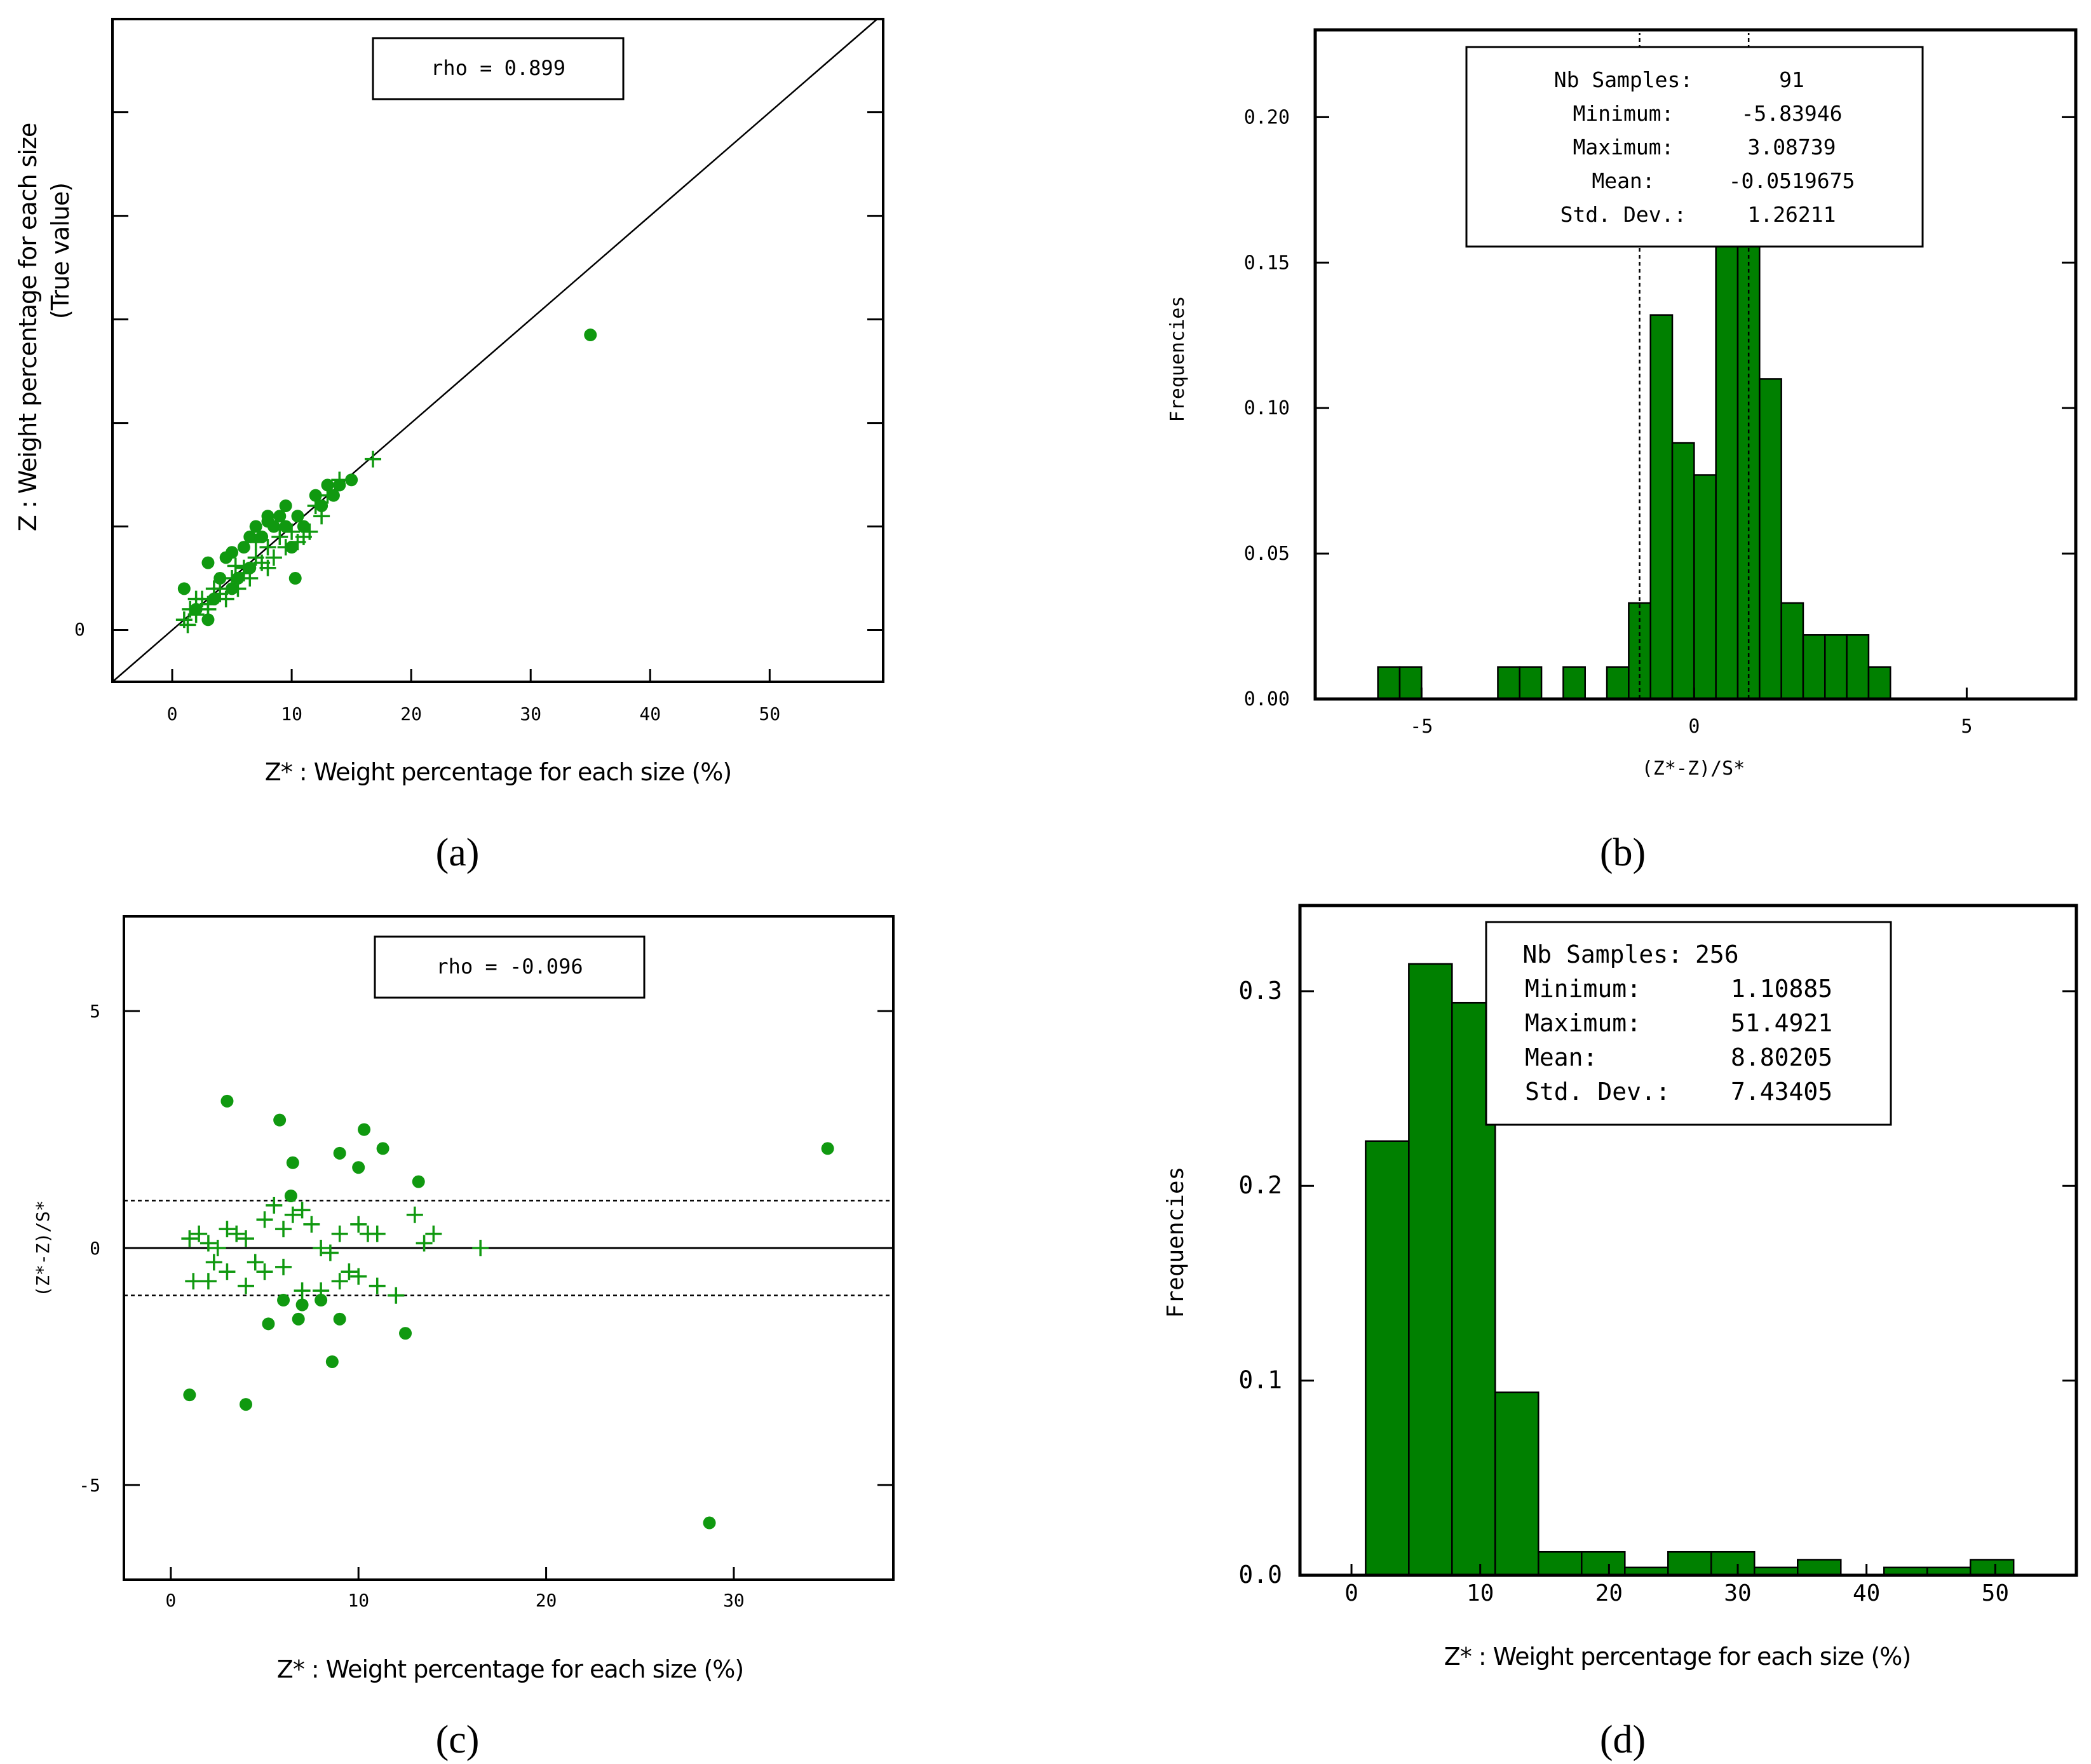  Describe the element at coordinates (458, 852) in the screenshot. I see `panel-a-label: (a)` at that location.